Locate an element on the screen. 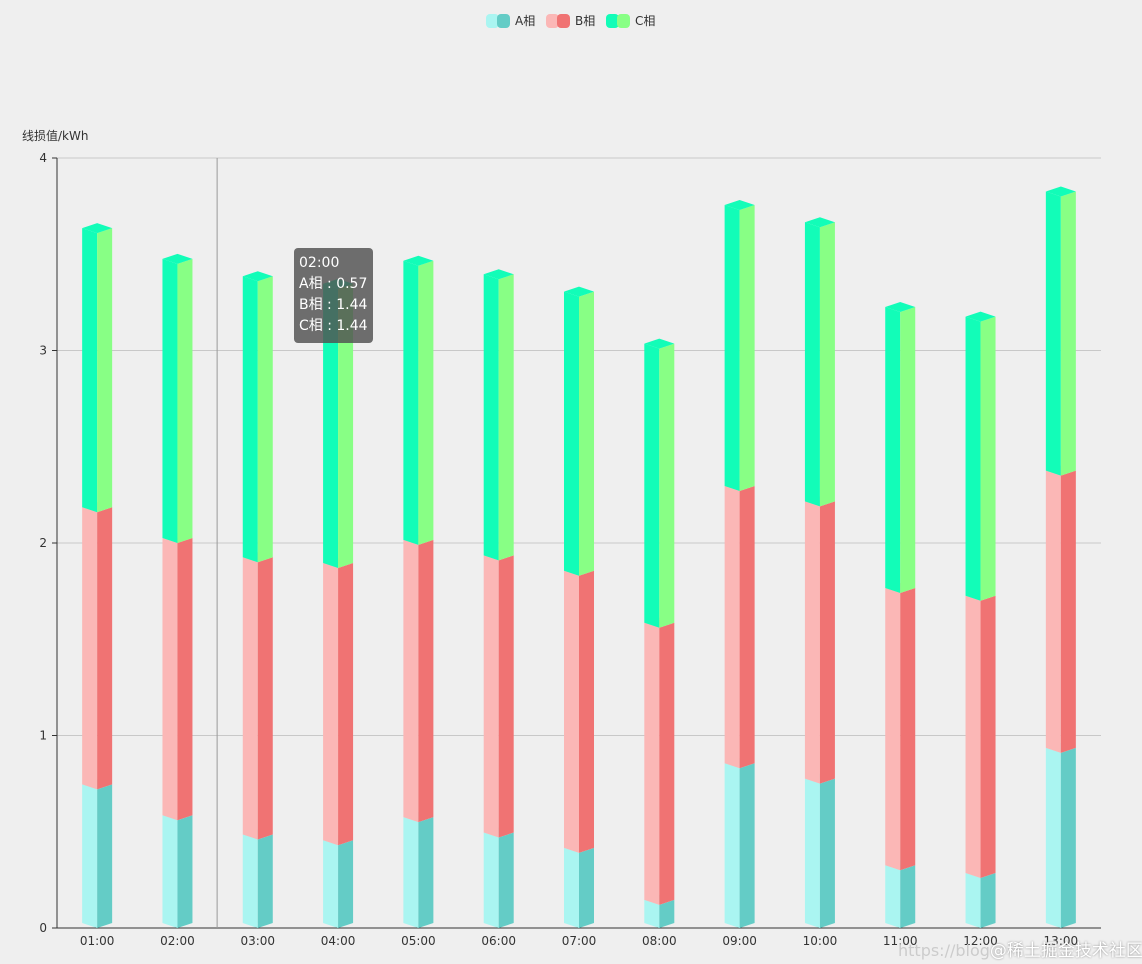  legend: A相 B相 C相 is located at coordinates (570, 21).